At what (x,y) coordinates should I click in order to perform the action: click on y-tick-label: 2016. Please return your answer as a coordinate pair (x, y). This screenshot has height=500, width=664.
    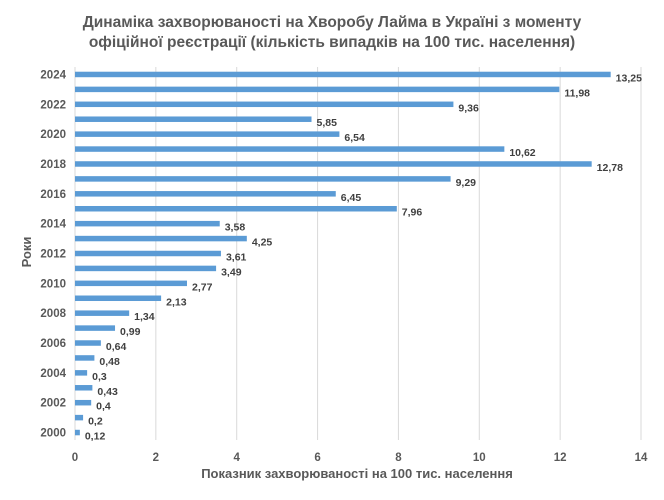
    Looking at the image, I should click on (53, 195).